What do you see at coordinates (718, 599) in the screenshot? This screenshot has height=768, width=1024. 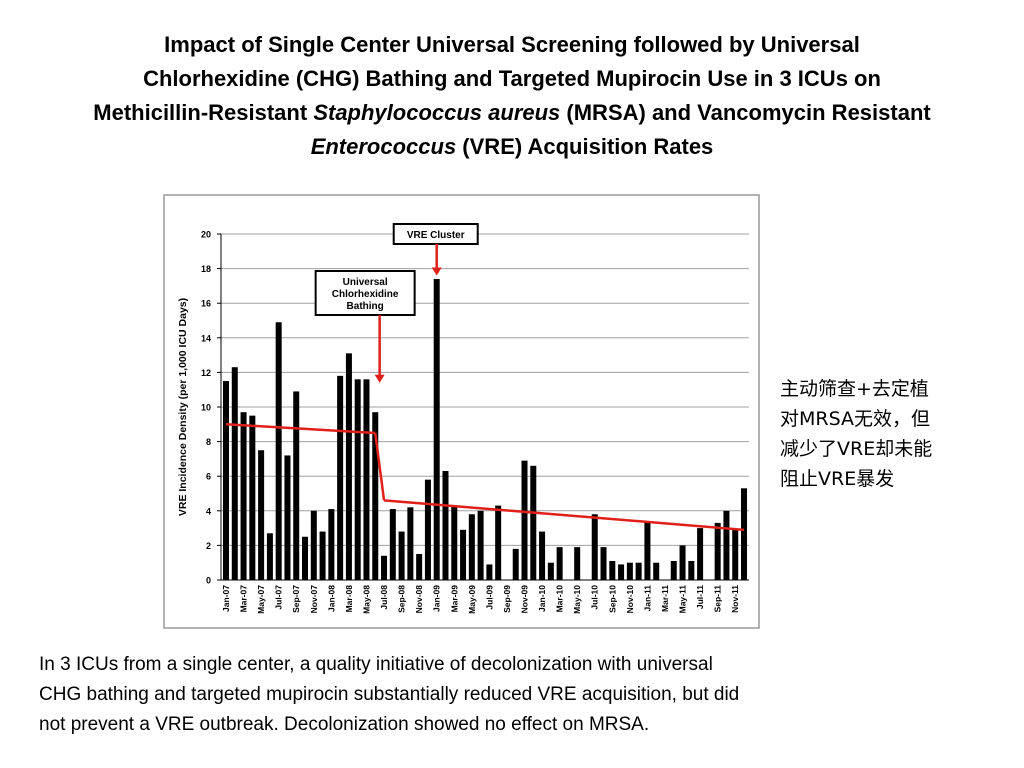 I see `x-tick-label: Sep-11` at bounding box center [718, 599].